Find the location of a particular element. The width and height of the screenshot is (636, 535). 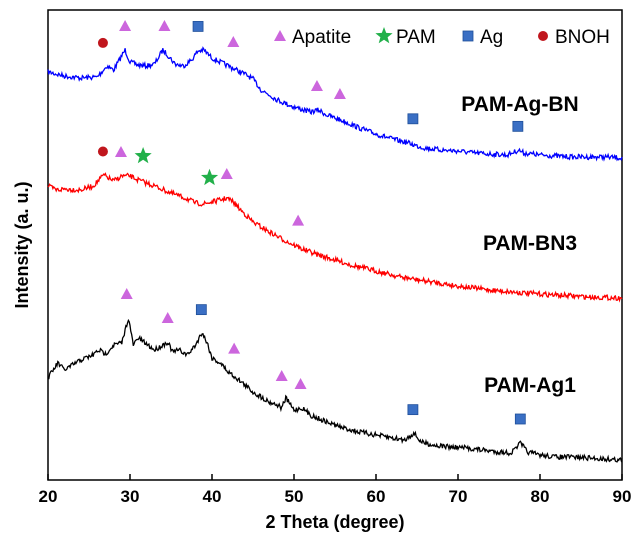

series-label-pam-bn3: PAM-BN3 is located at coordinates (530, 243).